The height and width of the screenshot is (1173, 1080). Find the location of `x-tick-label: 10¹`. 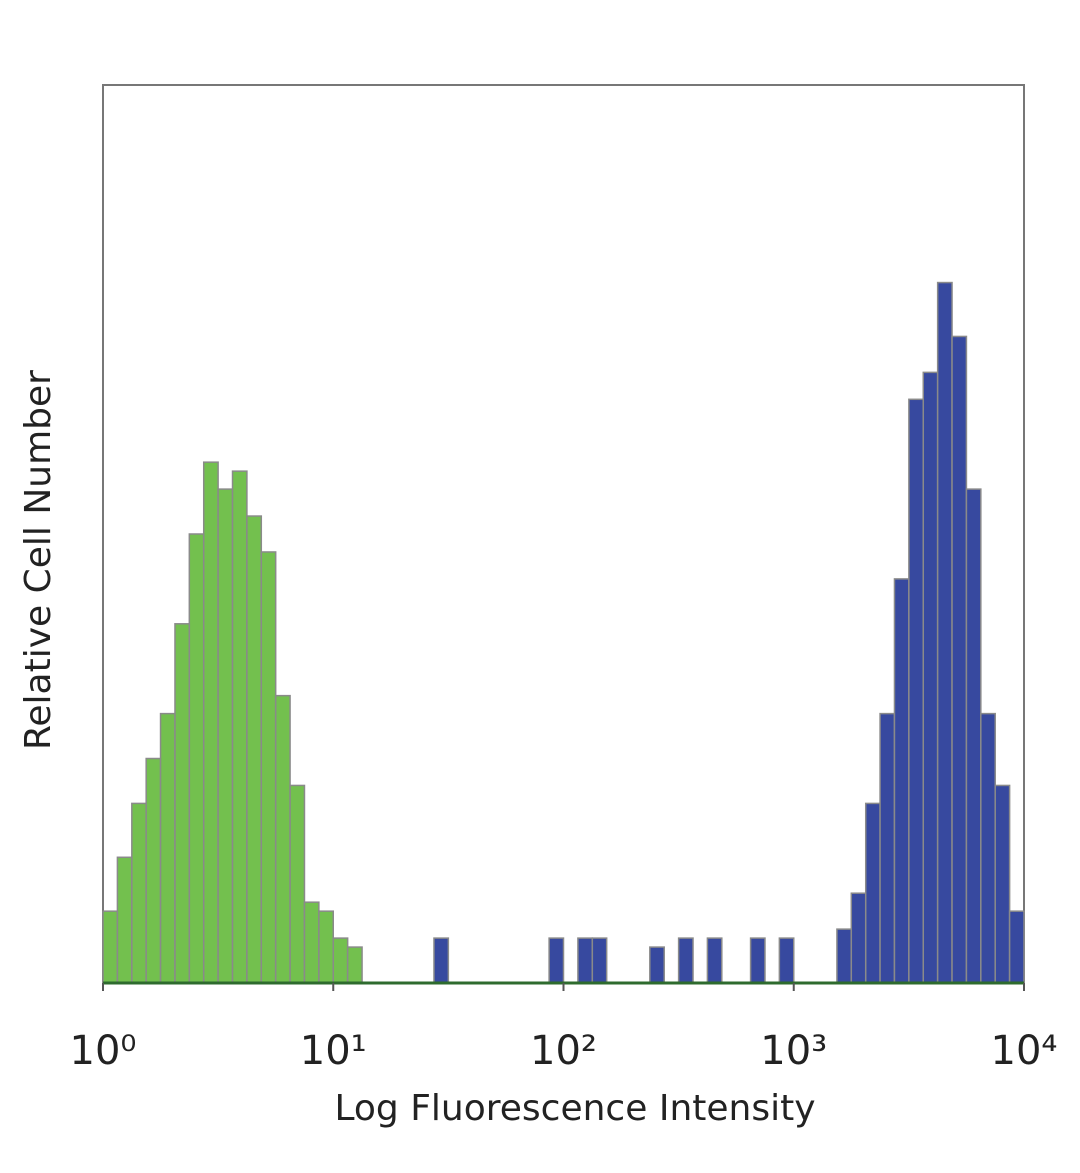

x-tick-label: 10¹ is located at coordinates (333, 1051).